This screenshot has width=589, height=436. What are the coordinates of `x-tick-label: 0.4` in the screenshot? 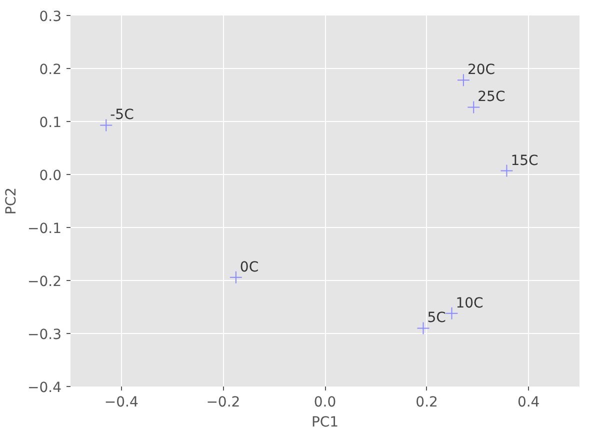 It's located at (528, 402).